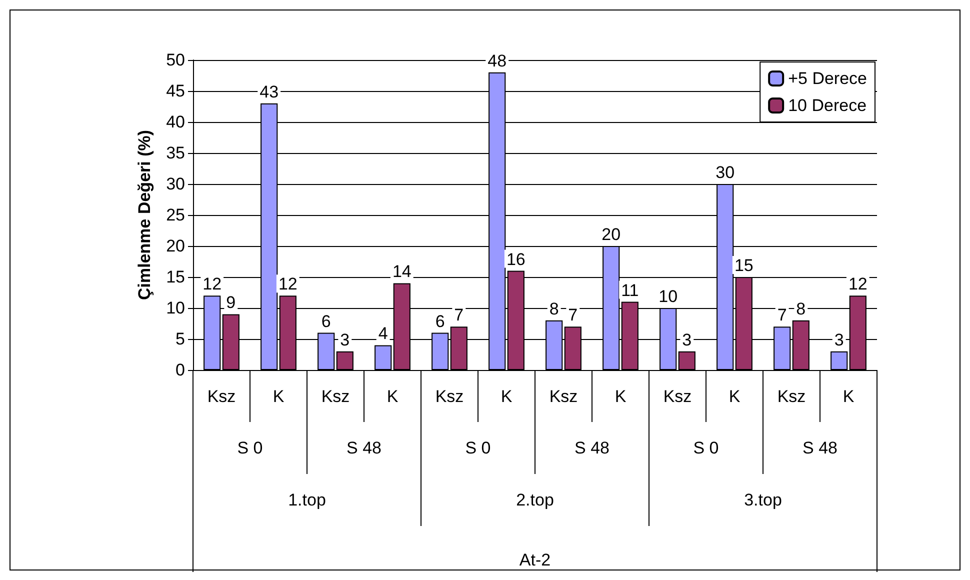 The image size is (970, 580). What do you see at coordinates (175, 91) in the screenshot?
I see `y-tick-label: 45` at bounding box center [175, 91].